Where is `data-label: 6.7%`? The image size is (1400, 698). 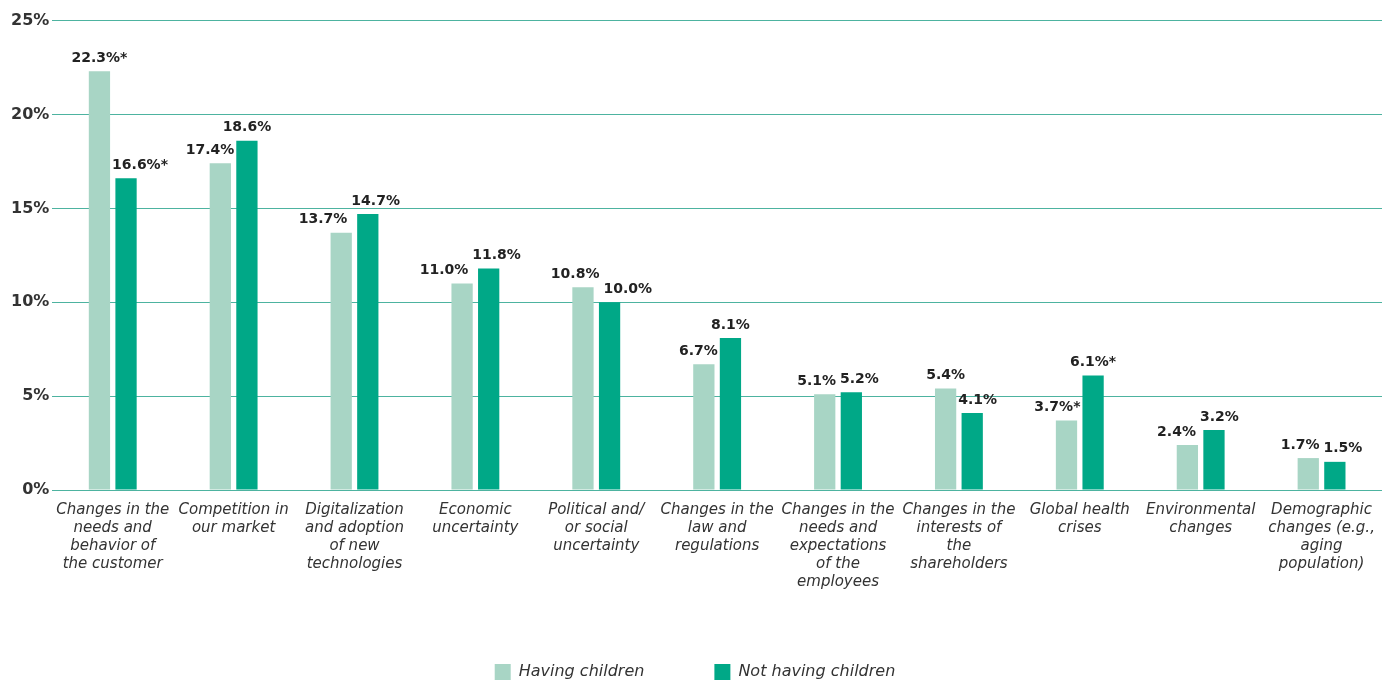
data-label: 6.7% is located at coordinates (698, 349).